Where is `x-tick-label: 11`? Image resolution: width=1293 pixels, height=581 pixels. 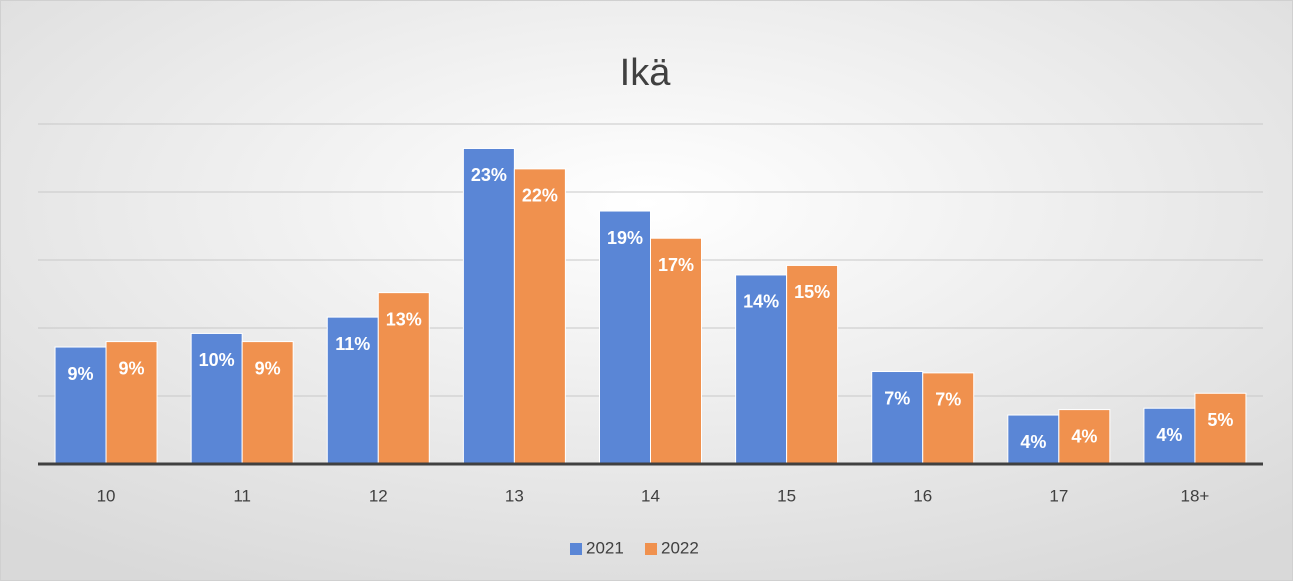
x-tick-label: 11 is located at coordinates (242, 495).